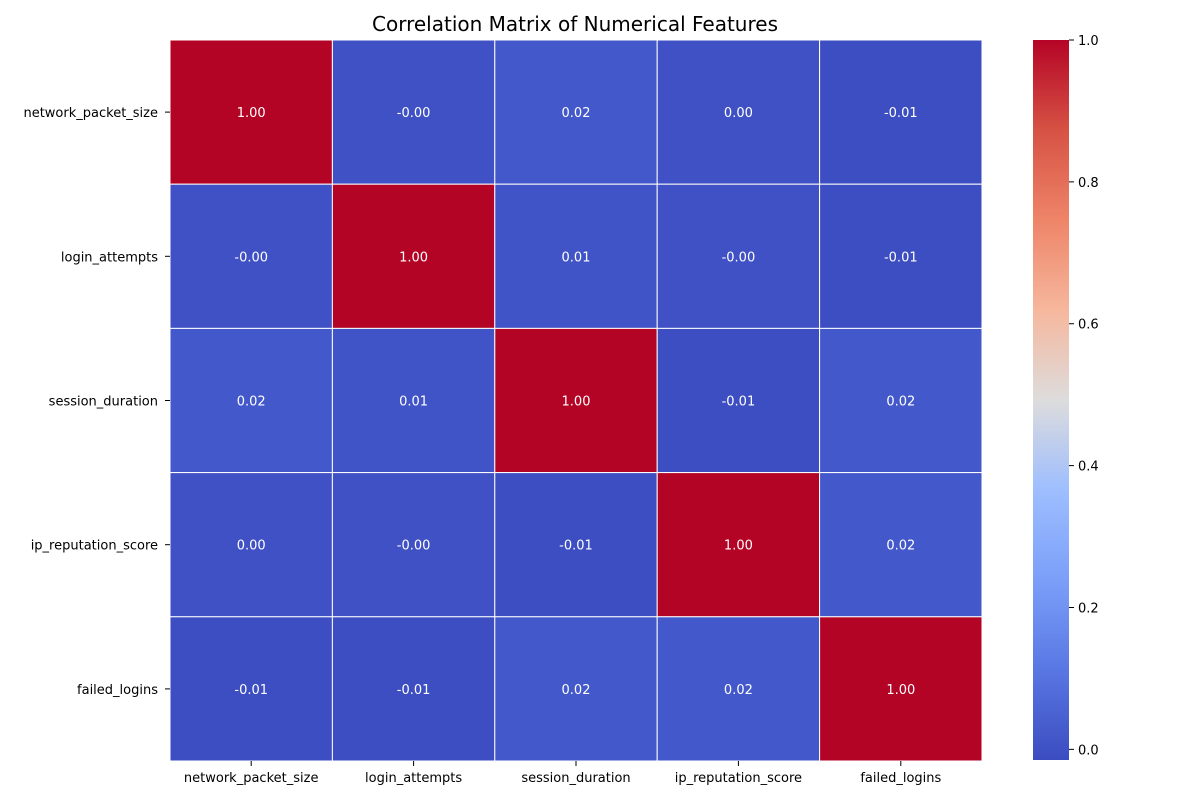  I want to click on colorbar-tick-label: 0.2, so click(1088, 608).